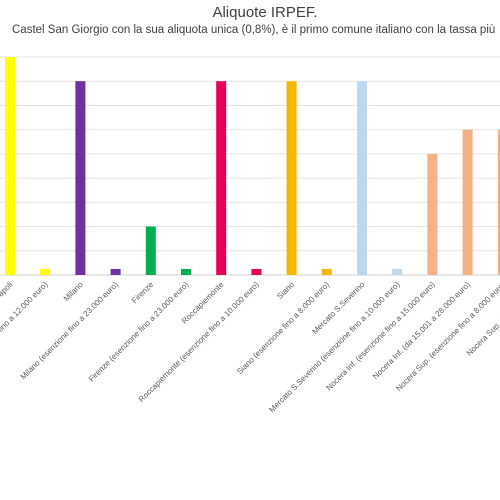 Image resolution: width=500 pixels, height=500 pixels. What do you see at coordinates (73, 291) in the screenshot?
I see `x-tick-label: Milano` at bounding box center [73, 291].